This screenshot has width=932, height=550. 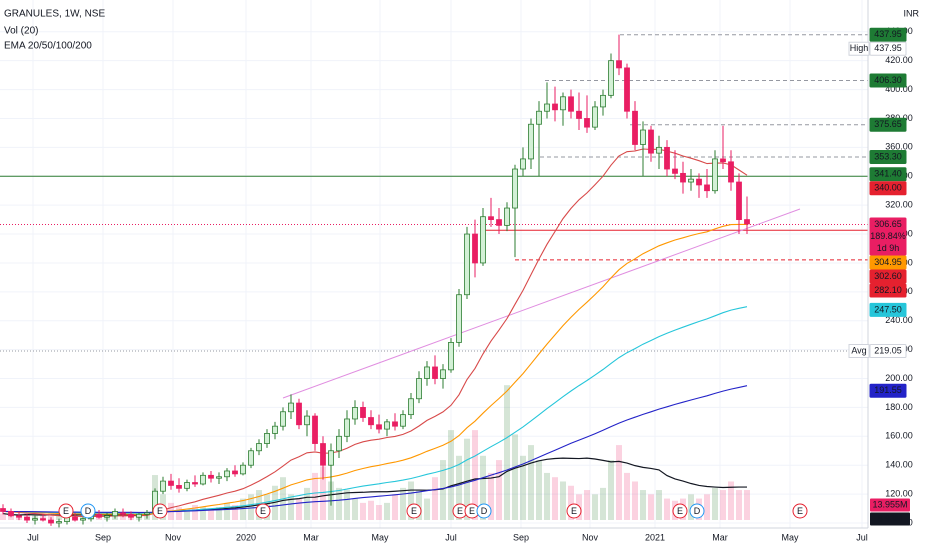 I want to click on volume-tag-label: 13.955M, so click(x=889, y=504).